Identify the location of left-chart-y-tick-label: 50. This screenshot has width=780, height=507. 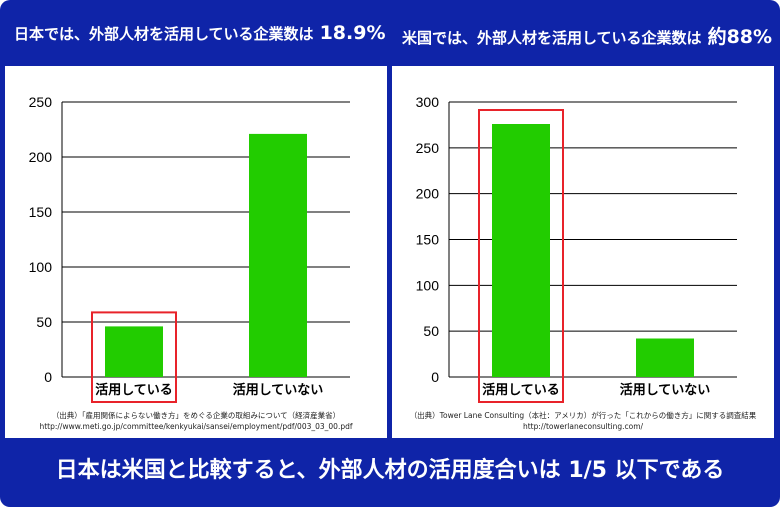
(44, 322).